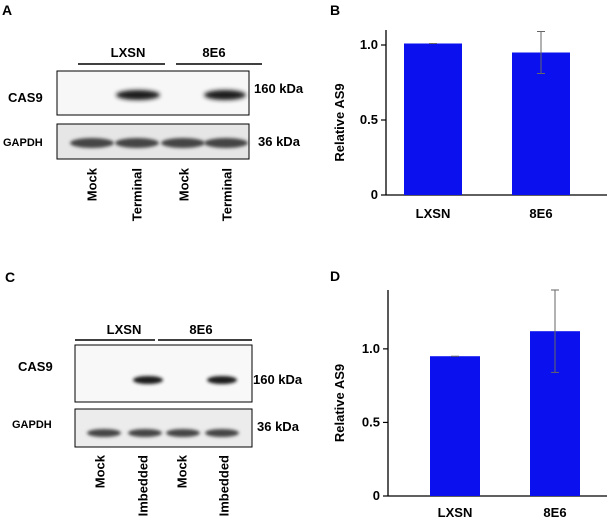 This screenshot has width=613, height=532. Describe the element at coordinates (163, 428) in the screenshot. I see `blot-gapdh-c` at that location.